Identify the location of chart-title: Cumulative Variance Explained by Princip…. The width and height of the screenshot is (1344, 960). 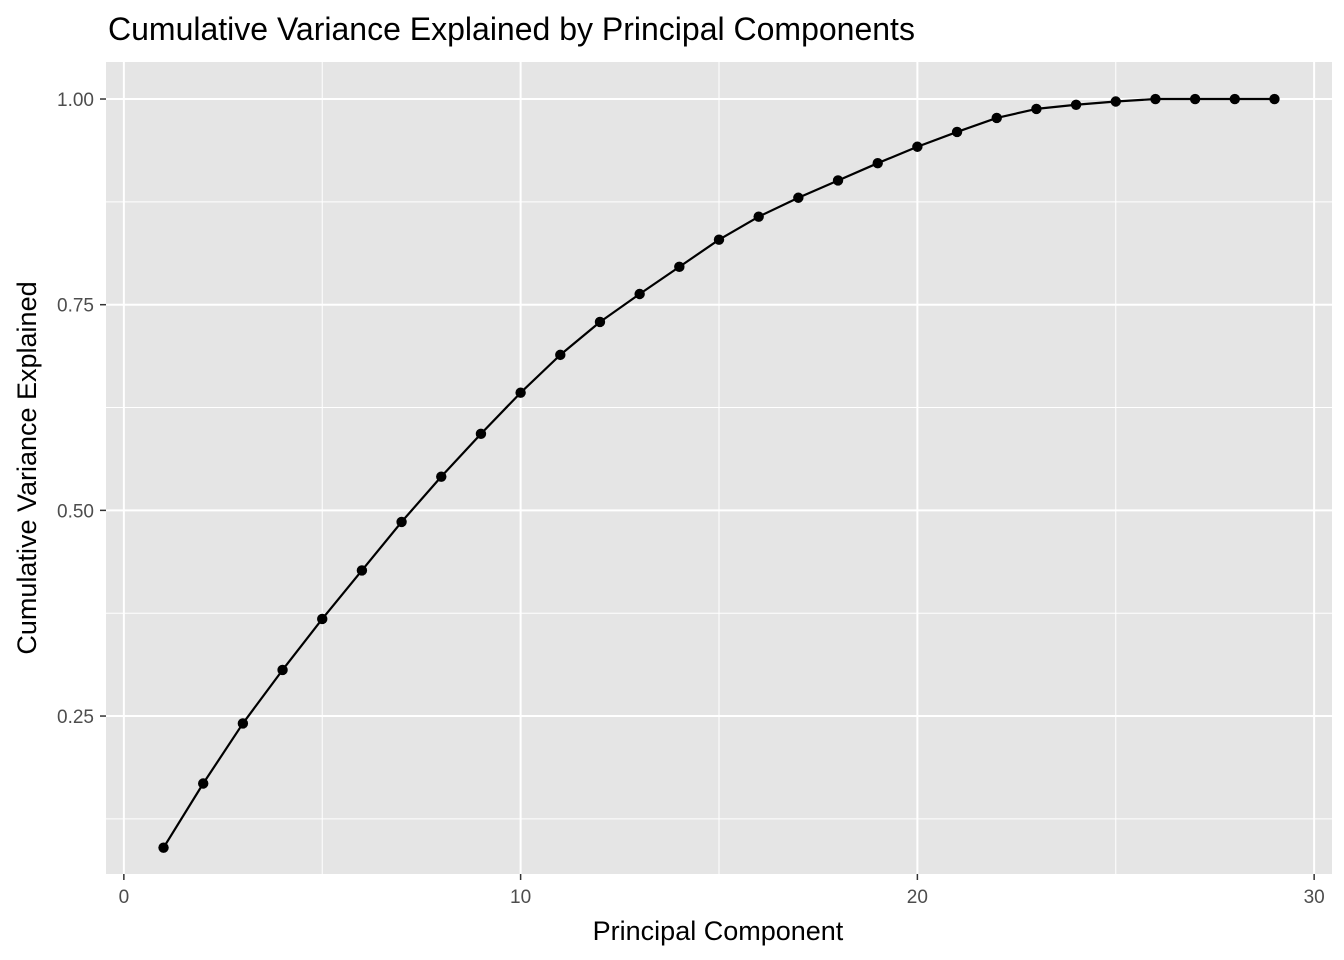
(511, 29).